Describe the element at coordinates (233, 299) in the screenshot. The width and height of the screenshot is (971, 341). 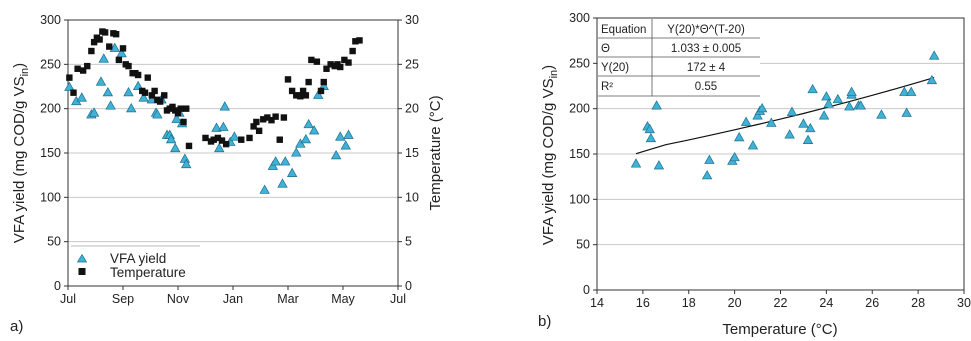
I see `chart-a-x-tick-label: Jan` at that location.